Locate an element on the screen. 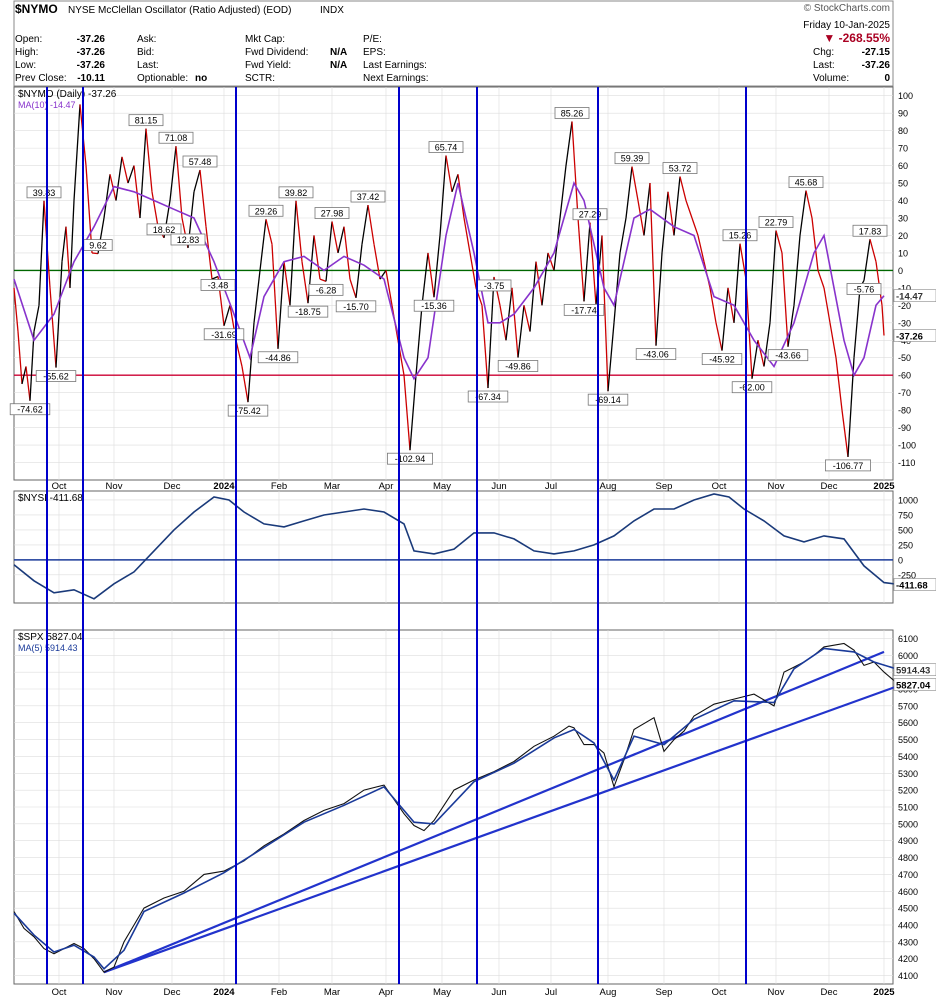  x-tick-label: Oct is located at coordinates (719, 992).